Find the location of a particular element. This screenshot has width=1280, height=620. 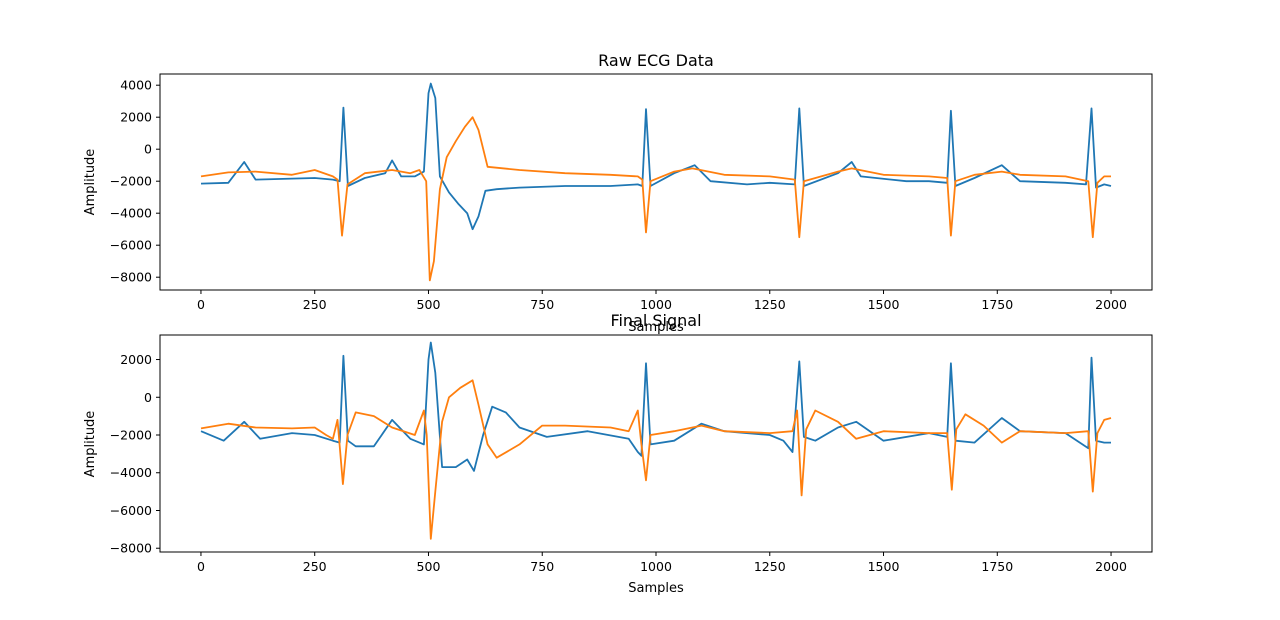

y-ticks: −8000 −6000 −4000 −2000 0 2000 is located at coordinates (135, 454).